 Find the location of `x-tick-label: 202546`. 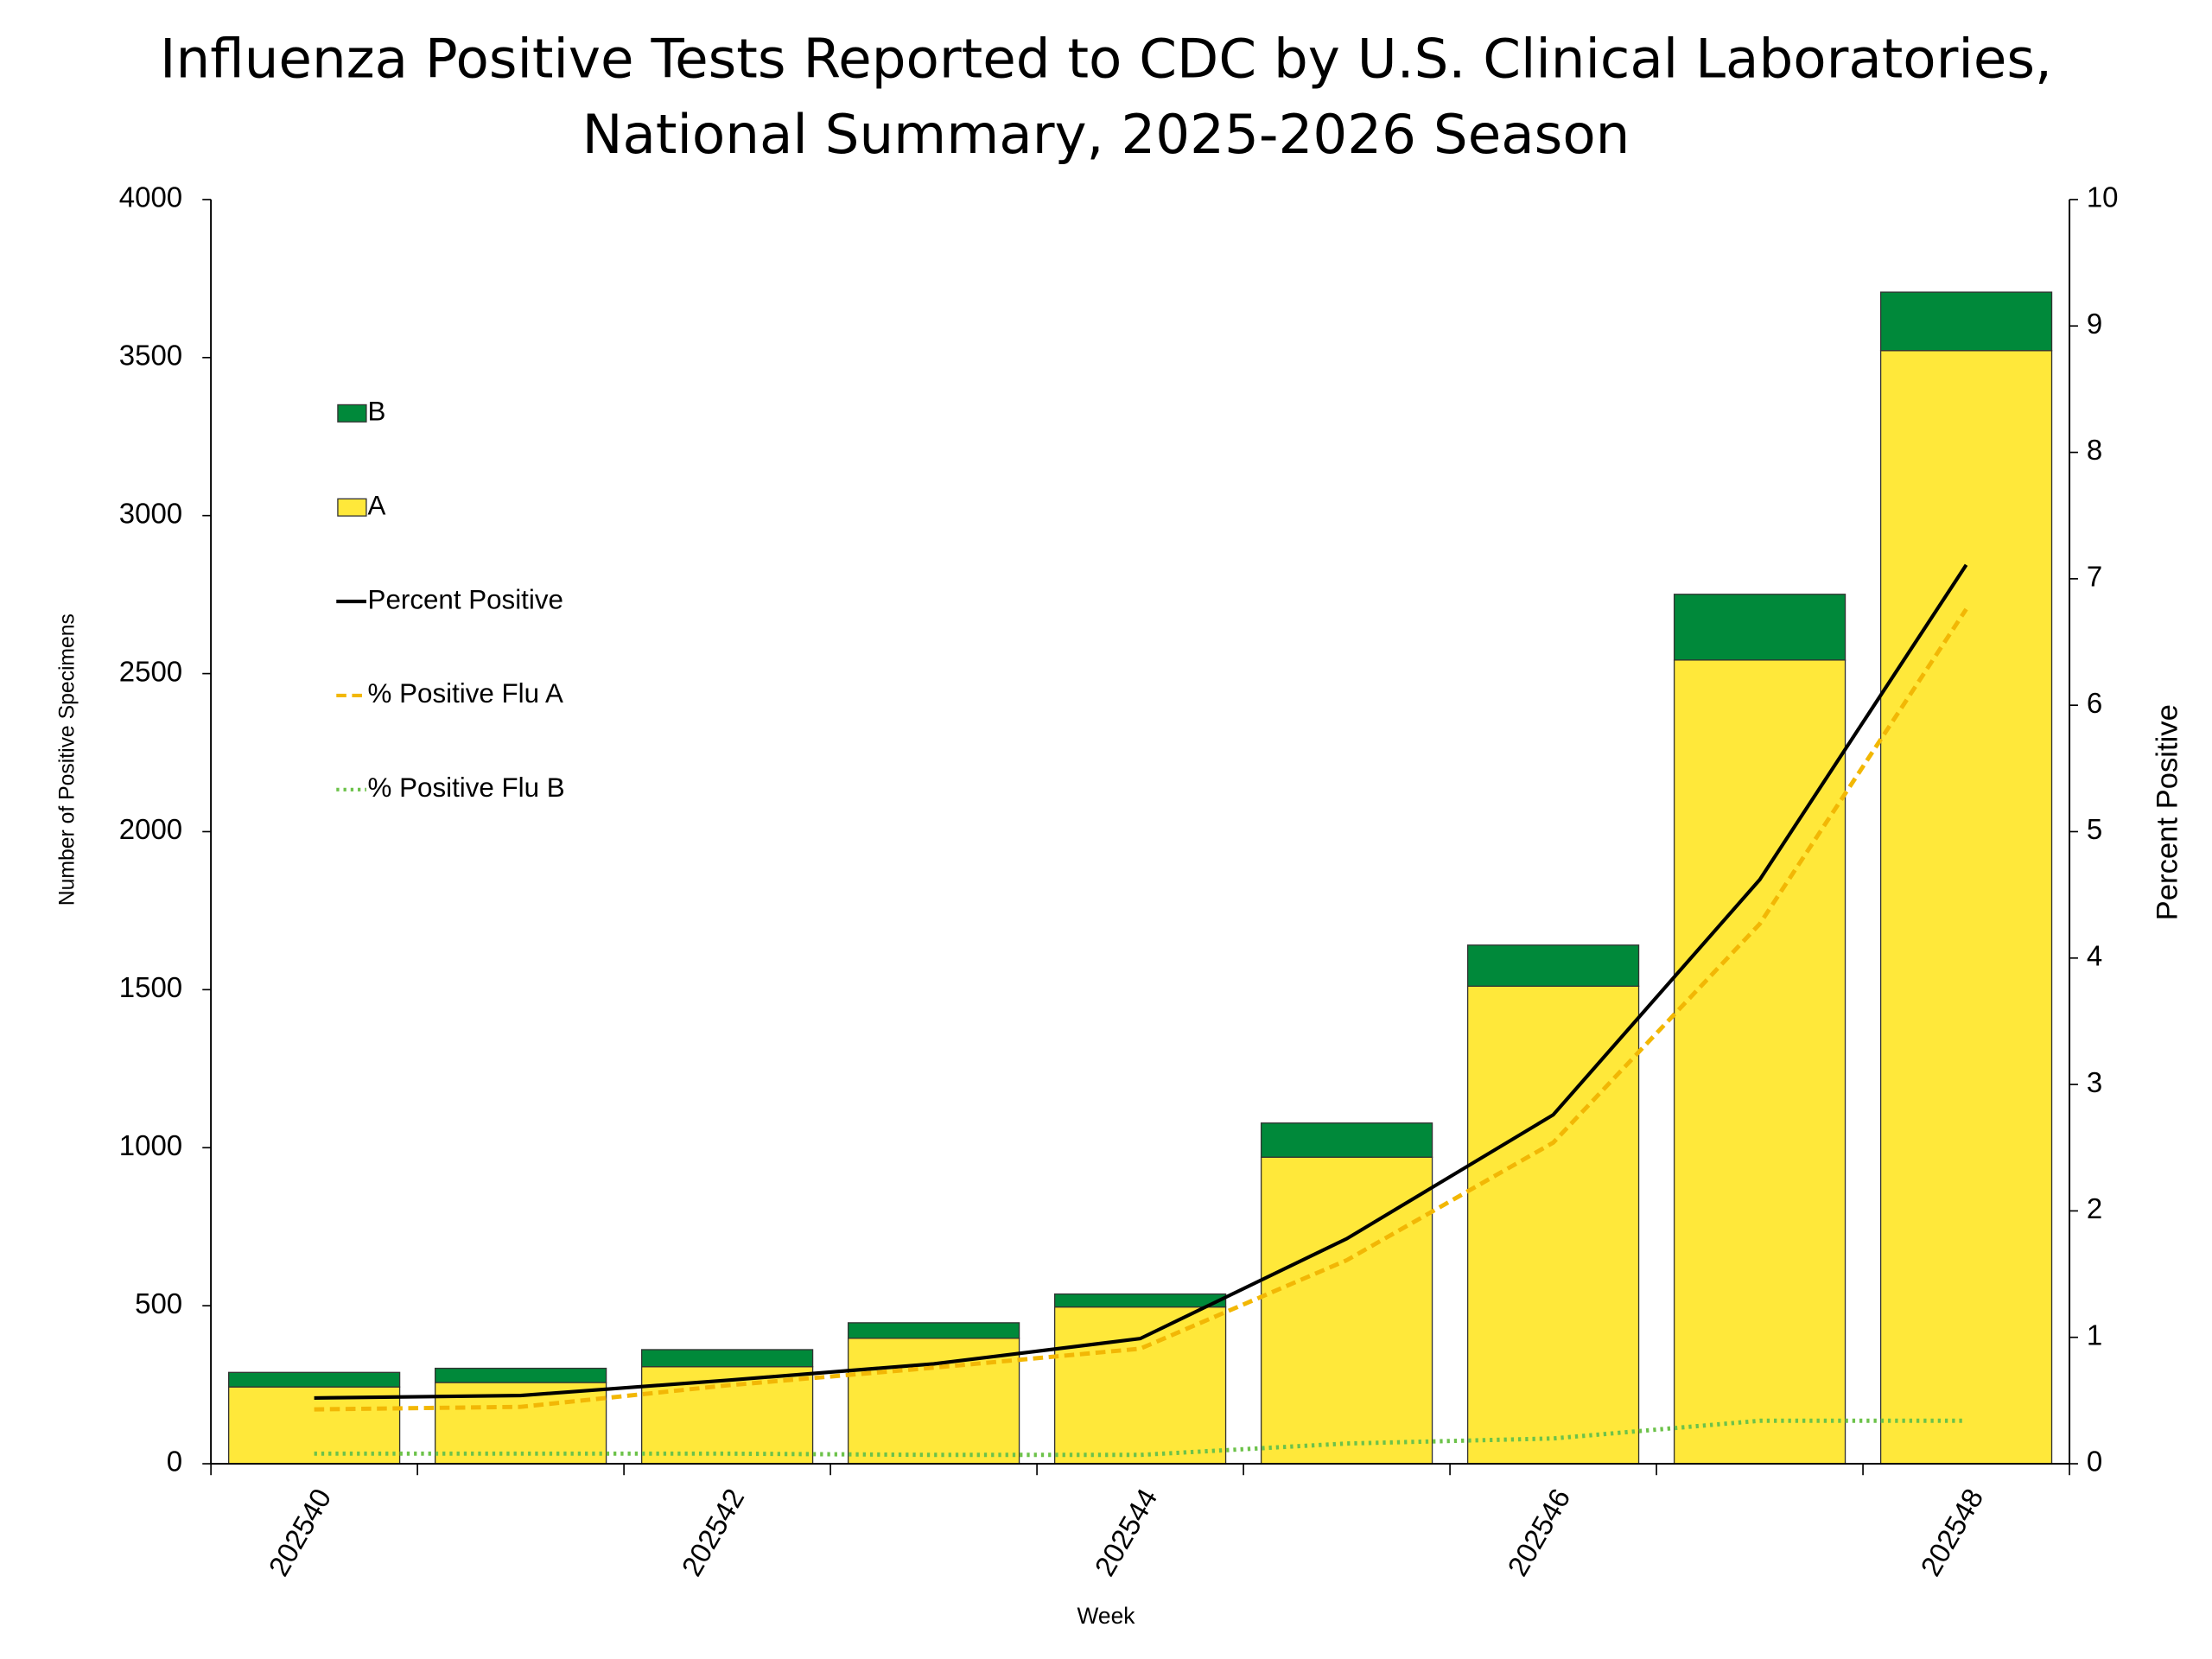

x-tick-label: 202546 is located at coordinates (1538, 1532).